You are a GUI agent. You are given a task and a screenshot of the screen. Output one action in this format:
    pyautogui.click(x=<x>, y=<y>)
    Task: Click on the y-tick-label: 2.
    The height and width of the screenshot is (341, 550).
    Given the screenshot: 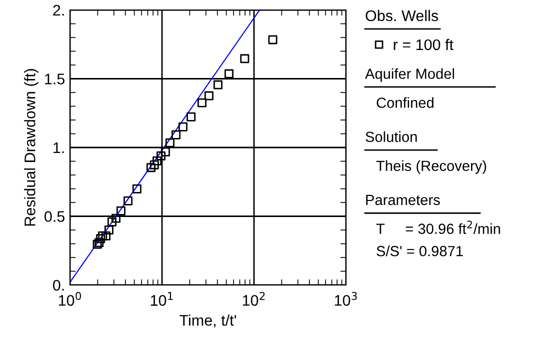 What is the action you would take?
    pyautogui.click(x=58, y=10)
    